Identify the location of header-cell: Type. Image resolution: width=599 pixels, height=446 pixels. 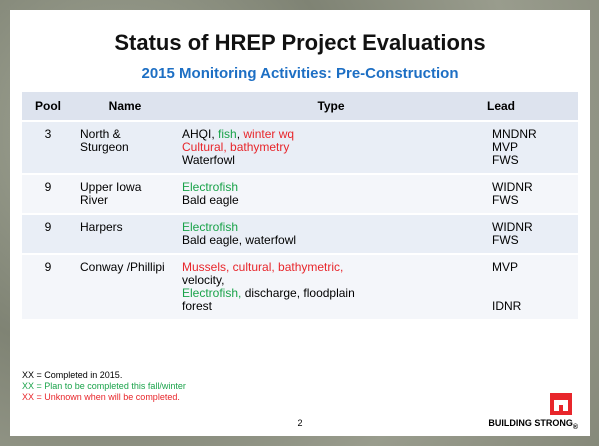
(331, 107).